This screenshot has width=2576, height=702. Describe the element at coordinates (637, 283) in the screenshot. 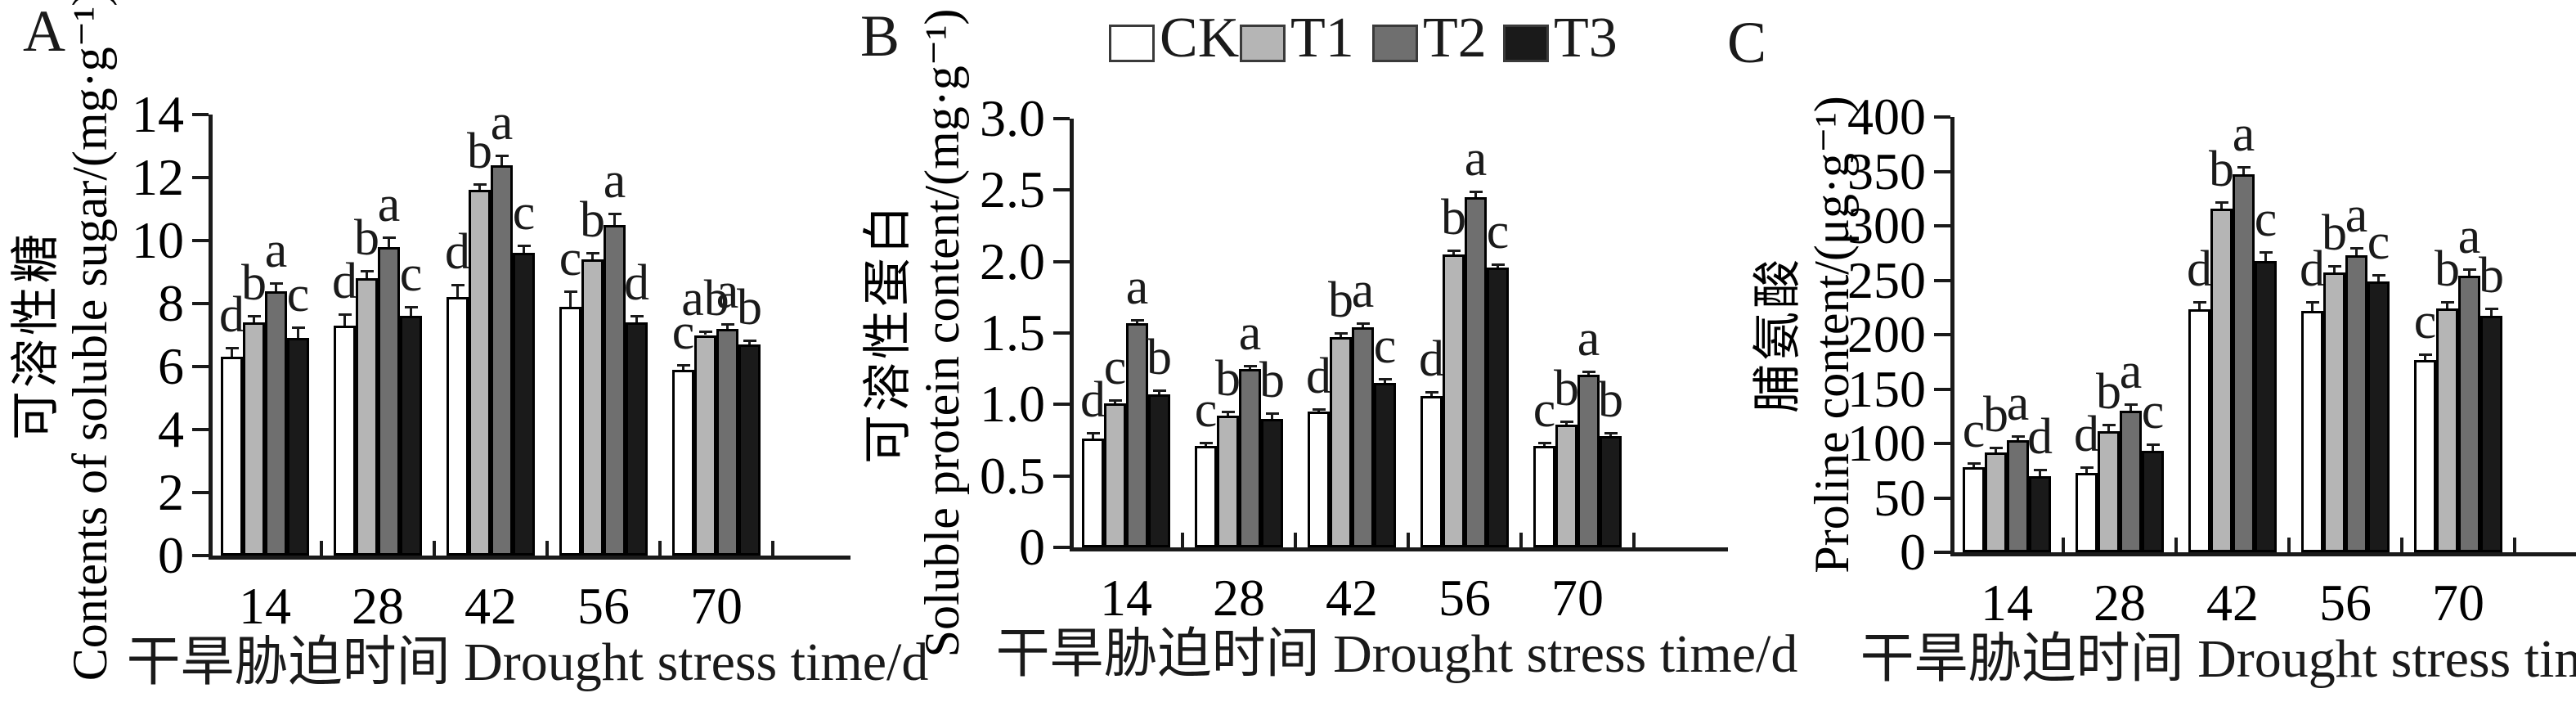

I see `significance-letter: d` at that location.